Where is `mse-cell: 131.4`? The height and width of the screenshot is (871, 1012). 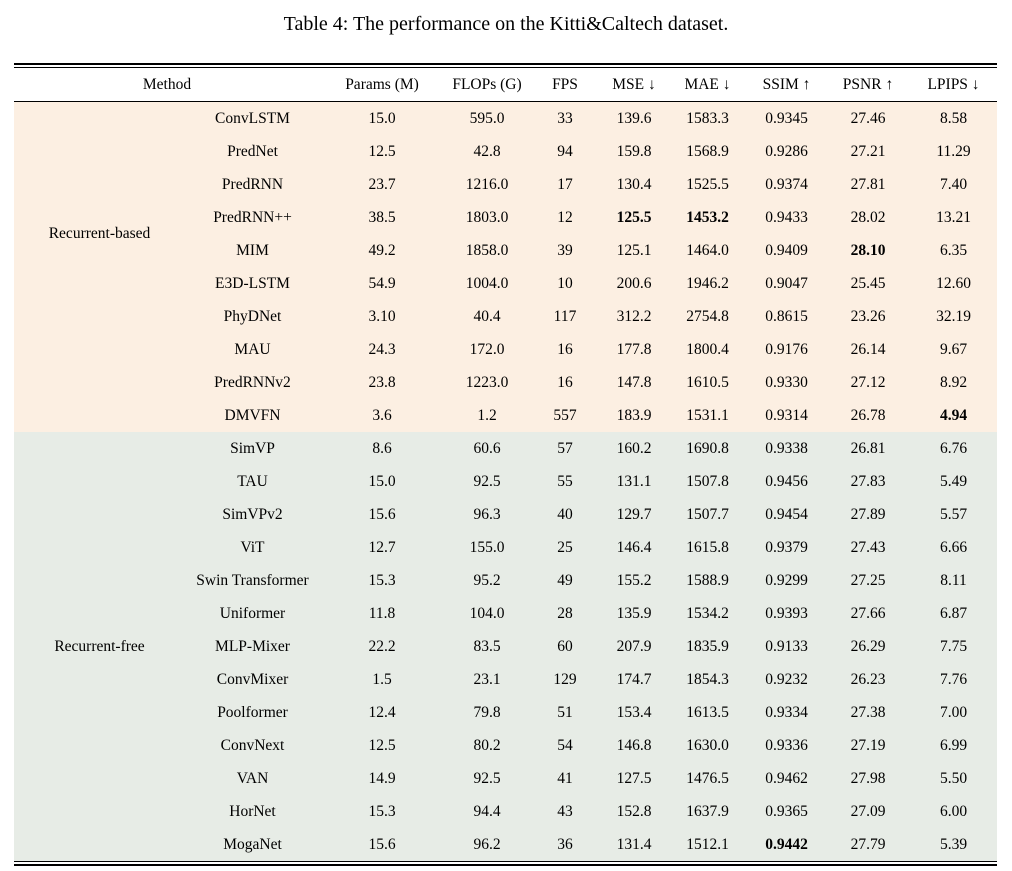 mse-cell: 131.4 is located at coordinates (634, 844).